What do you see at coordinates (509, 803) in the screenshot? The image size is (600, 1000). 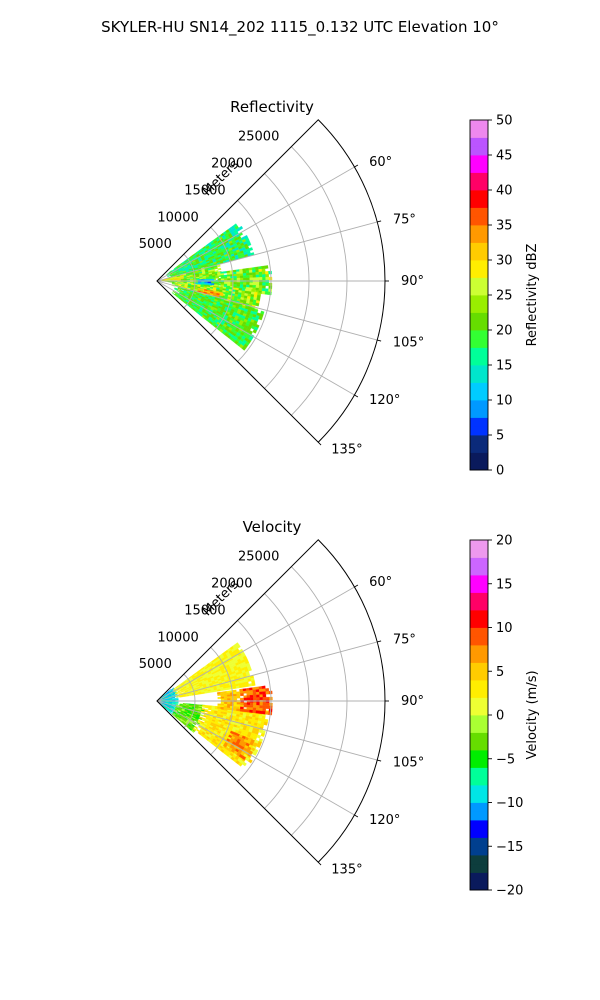 I see `colorbar-tick-label: −10` at bounding box center [509, 803].